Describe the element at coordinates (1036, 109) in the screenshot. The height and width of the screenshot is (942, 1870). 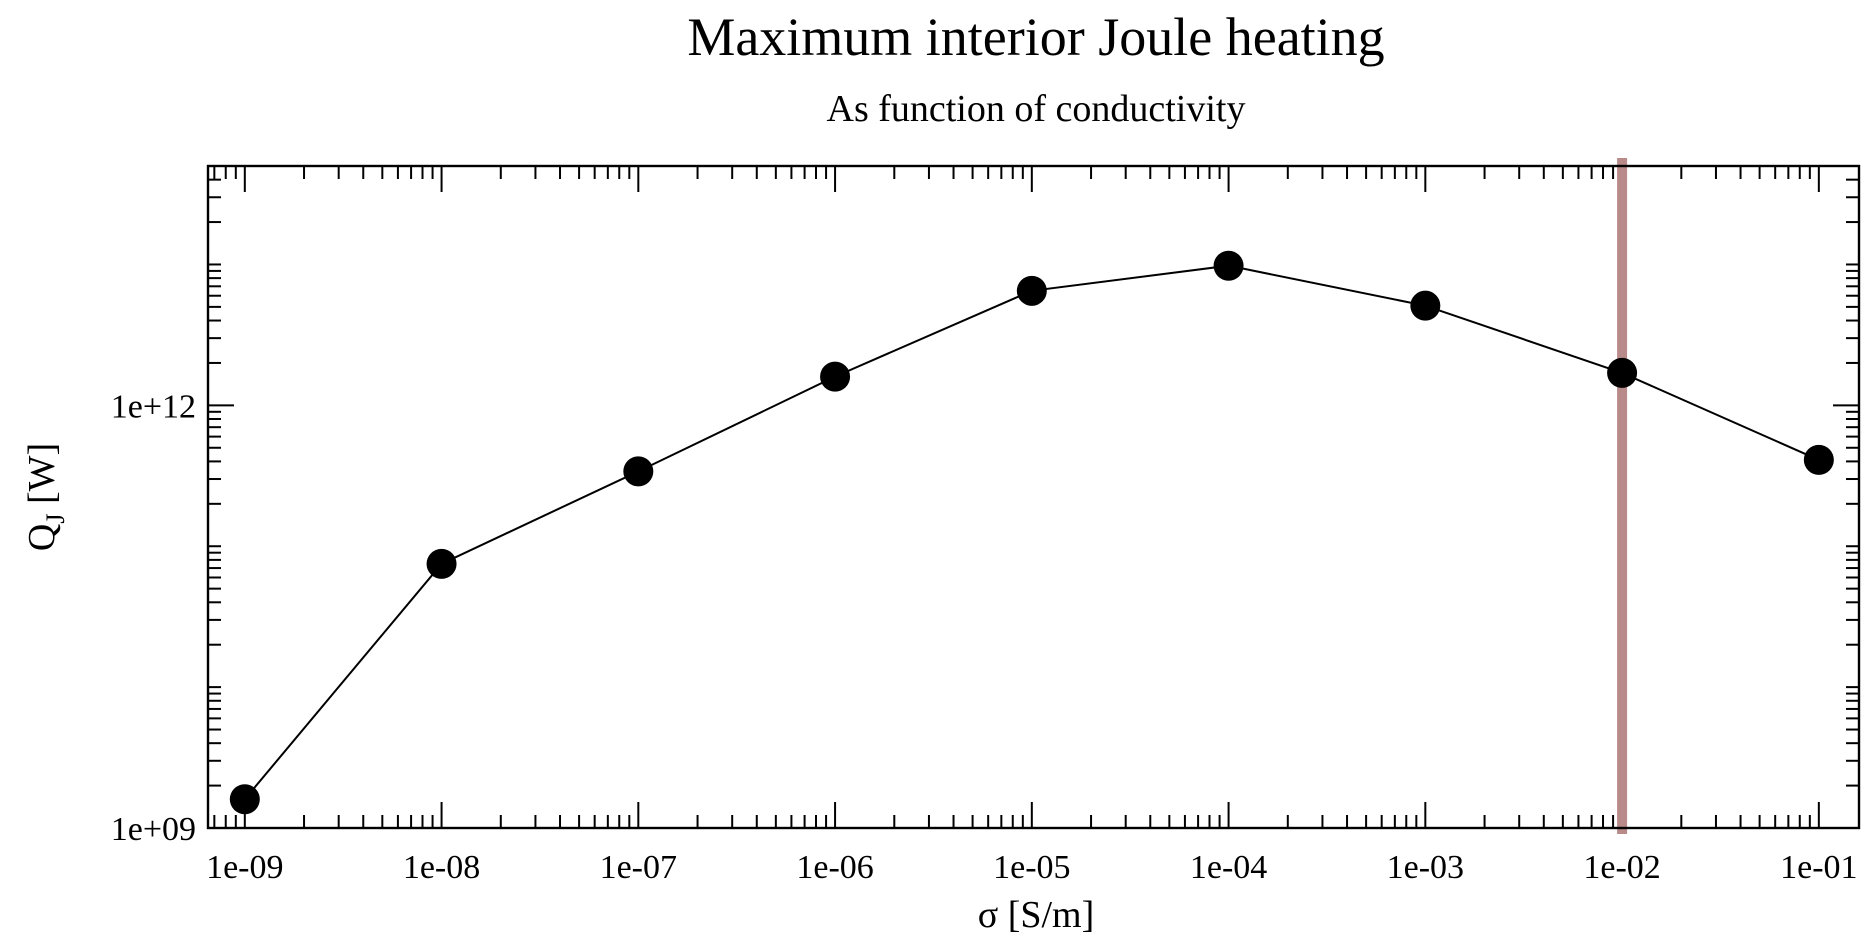
I see `chart-subtitle: As function of conductivity` at that location.